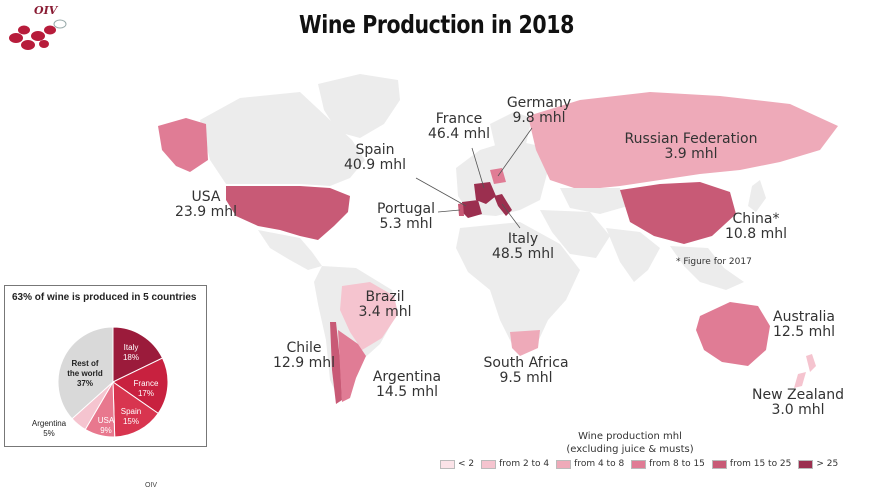 Image resolution: width=873 pixels, height=492 pixels. I want to click on label-new-zealand: New Zealand 3.0 mhl, so click(798, 402).